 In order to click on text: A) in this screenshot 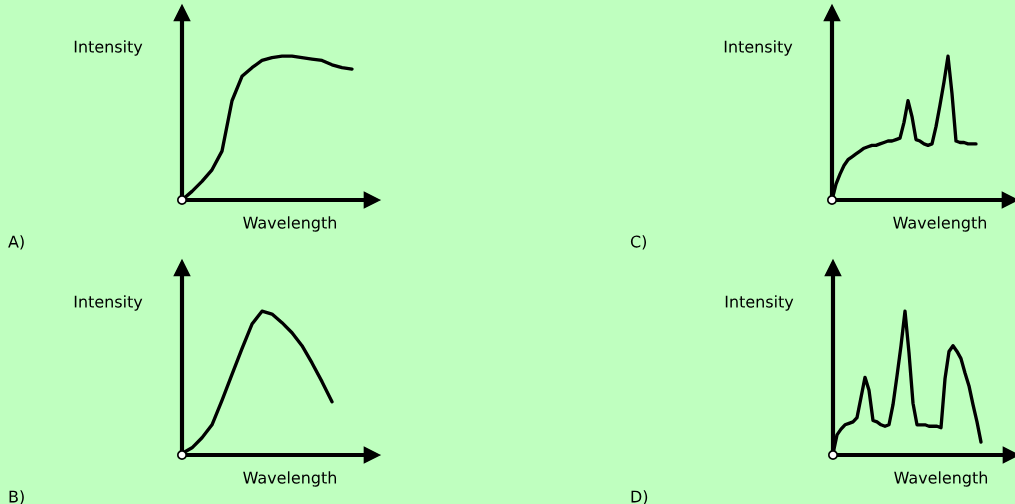, I will do `click(16, 242)`.